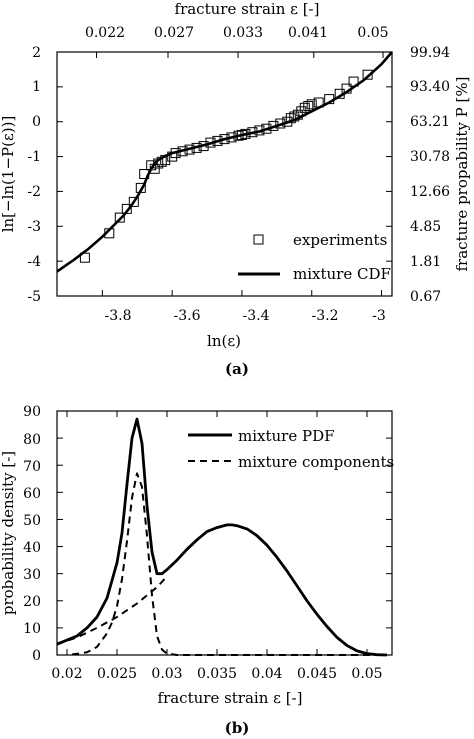 Image resolution: width=474 pixels, height=739 pixels. Describe the element at coordinates (430, 157) in the screenshot. I see `a-right-tick-label: 30.78` at that location.